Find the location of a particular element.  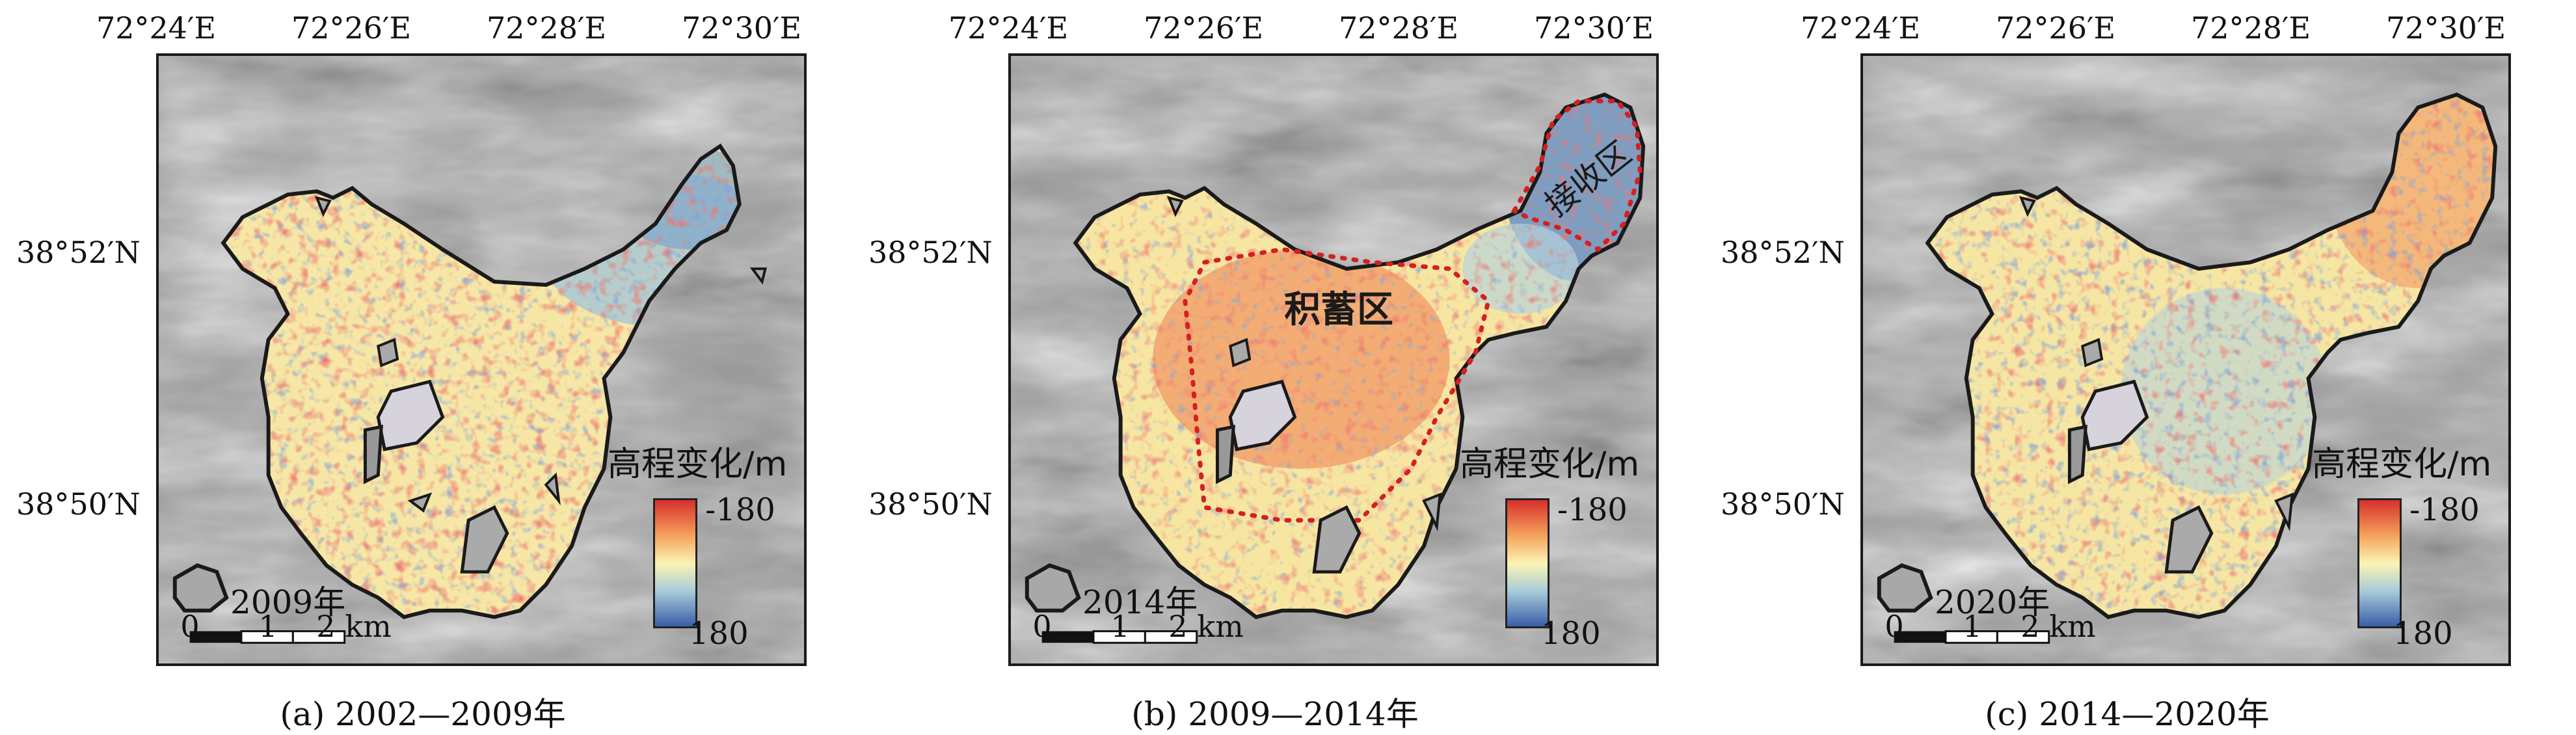

panel-caption: (c) 2014—2020年 is located at coordinates (2127, 714).